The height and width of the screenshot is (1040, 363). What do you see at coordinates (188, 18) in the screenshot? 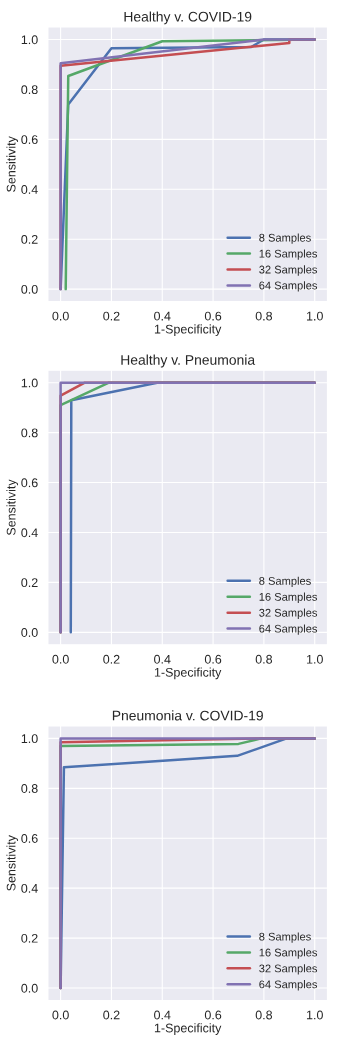
I see `chart-title: Healthy v. COVID-19` at bounding box center [188, 18].